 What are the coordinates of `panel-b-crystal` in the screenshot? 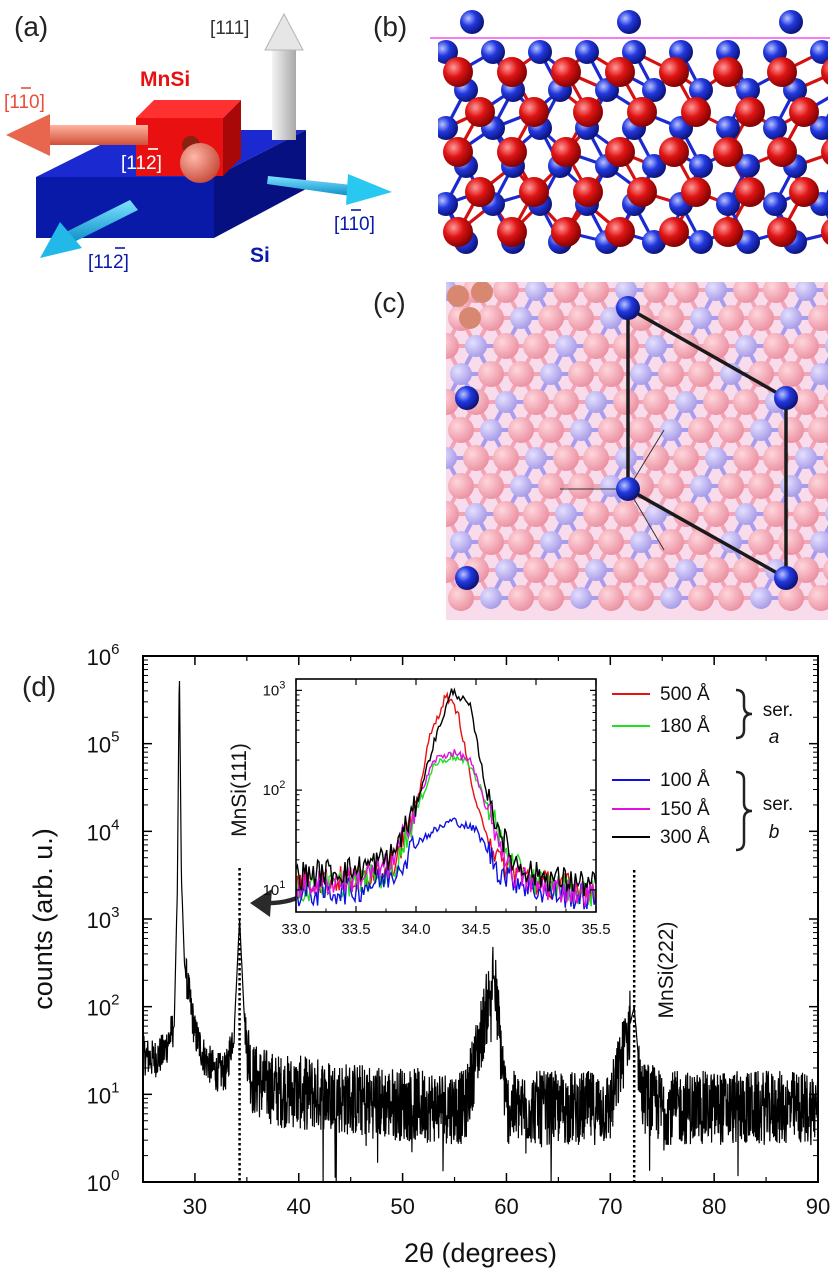 It's located at (633, 136).